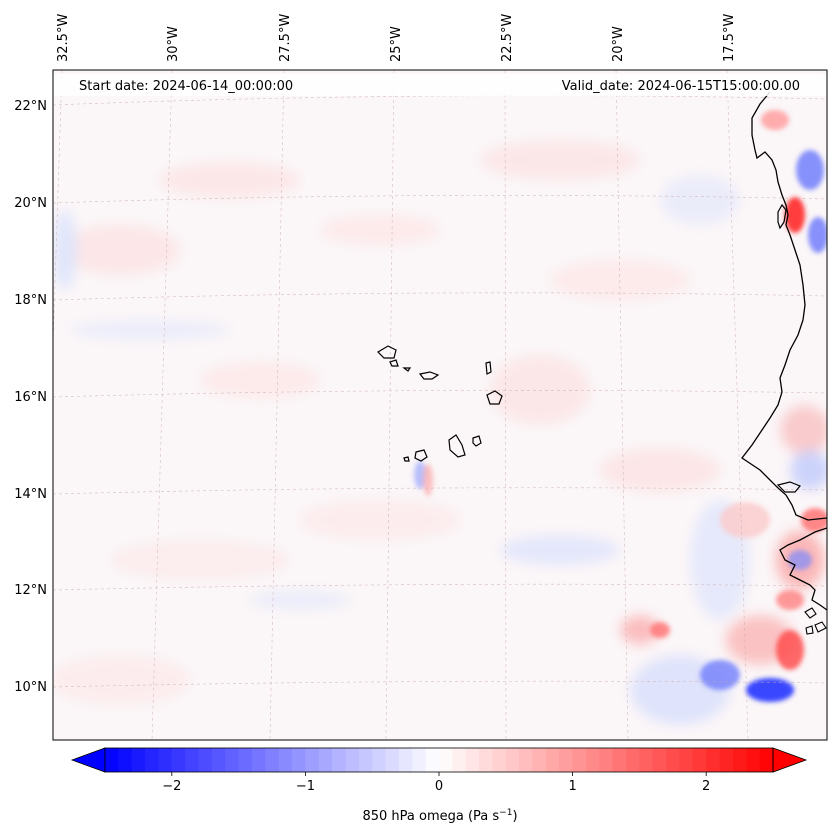 This screenshot has width=837, height=839. What do you see at coordinates (488, 368) in the screenshot?
I see `island-sal` at bounding box center [488, 368].